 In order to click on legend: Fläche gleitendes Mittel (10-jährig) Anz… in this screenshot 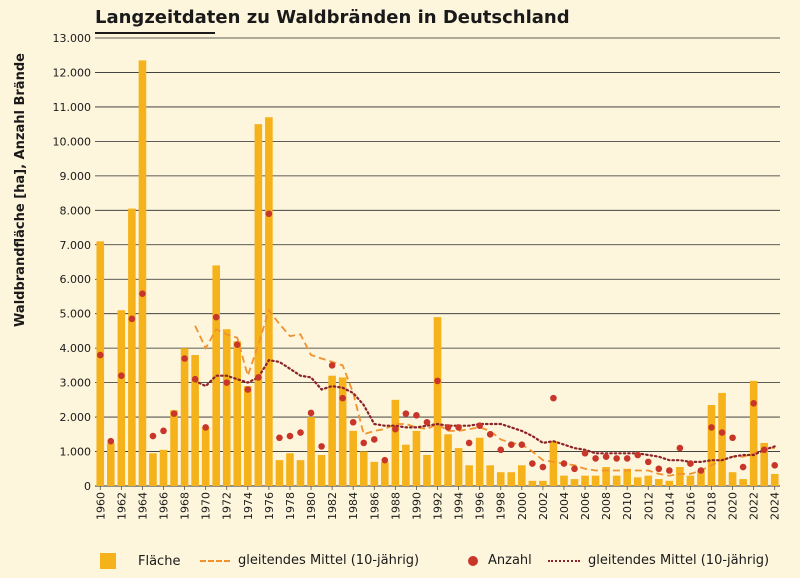, I will do `click(400, 563)`.